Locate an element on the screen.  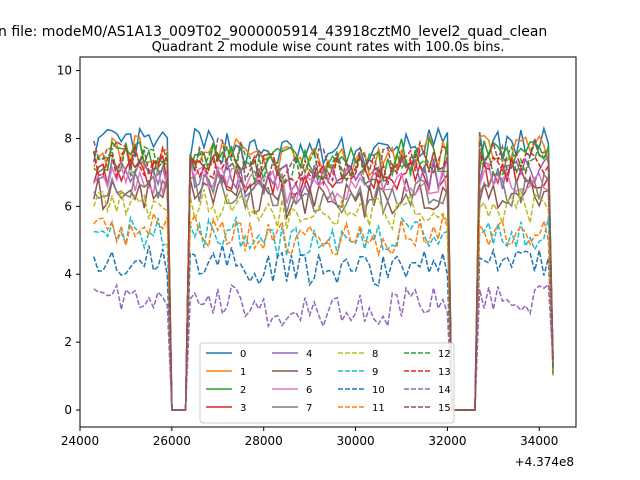
x-tick-label: 24000 is located at coordinates (80, 441).